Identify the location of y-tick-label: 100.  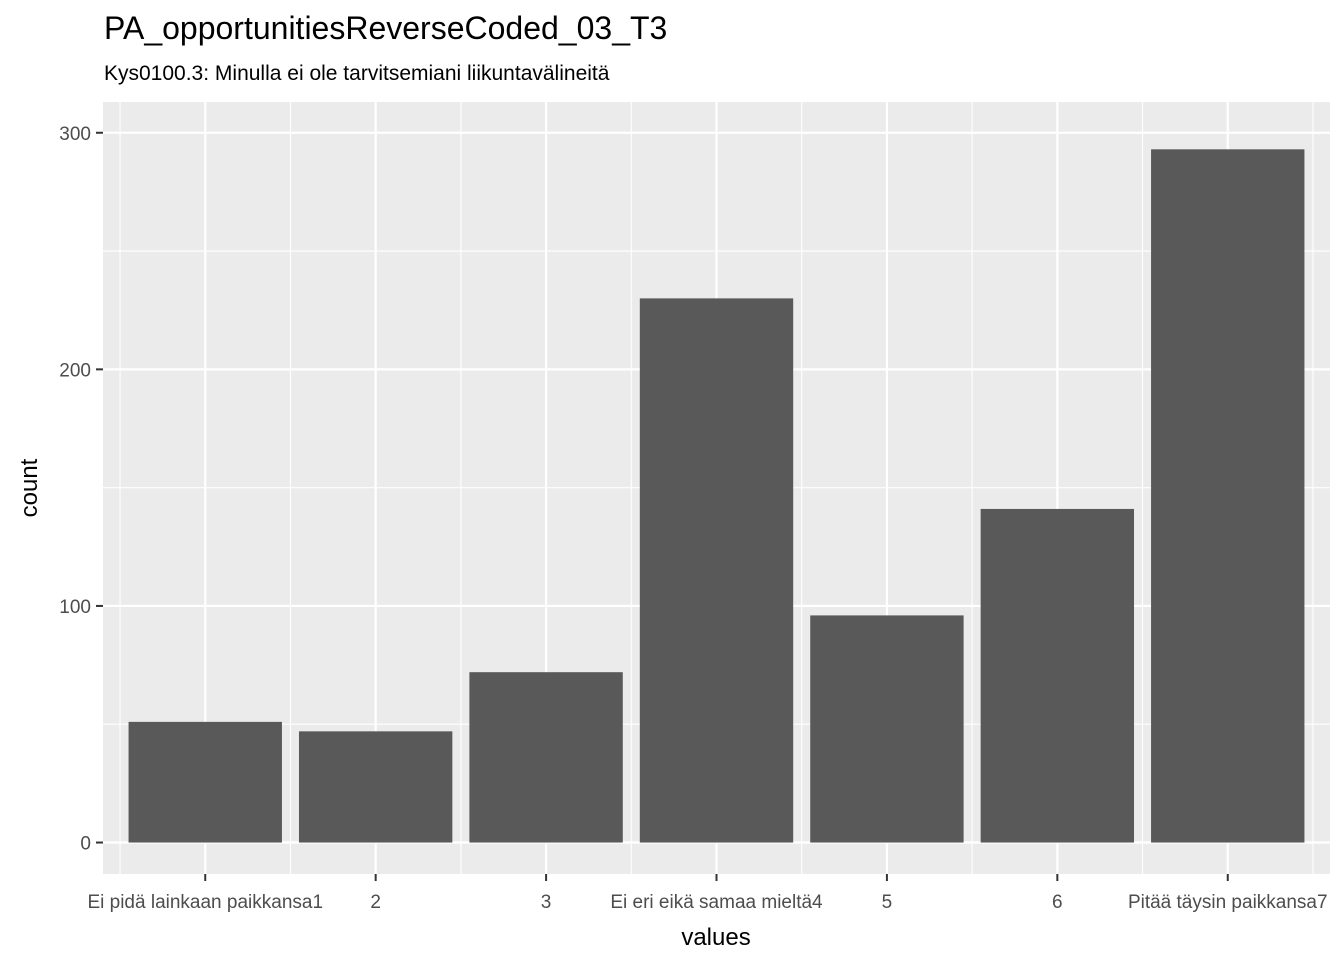
(75, 607).